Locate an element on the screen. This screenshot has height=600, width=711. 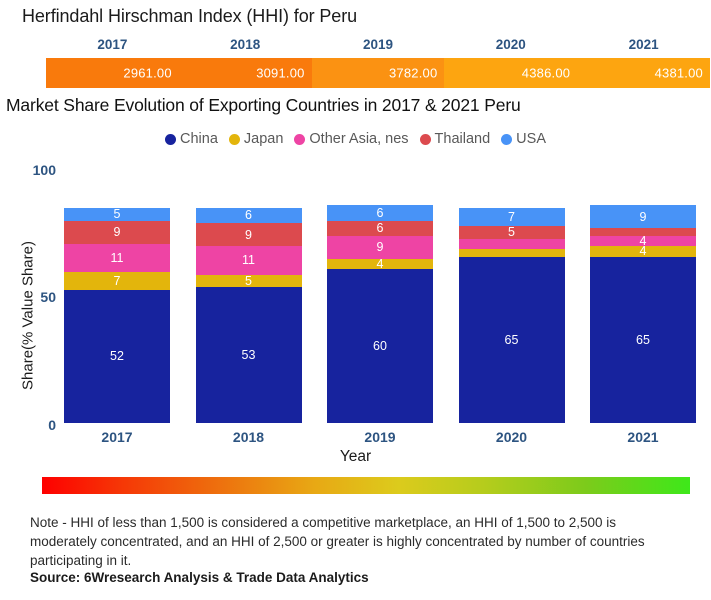
legend-item: Japan is located at coordinates (256, 139).